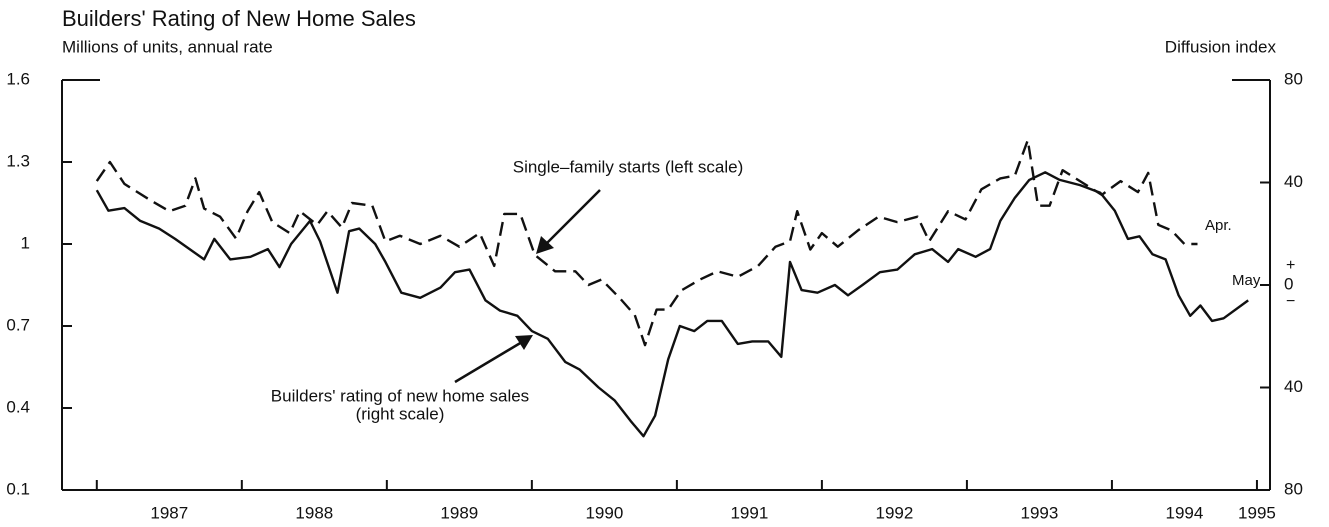  What do you see at coordinates (18, 78) in the screenshot?
I see `y-tick-label: 1.6` at bounding box center [18, 78].